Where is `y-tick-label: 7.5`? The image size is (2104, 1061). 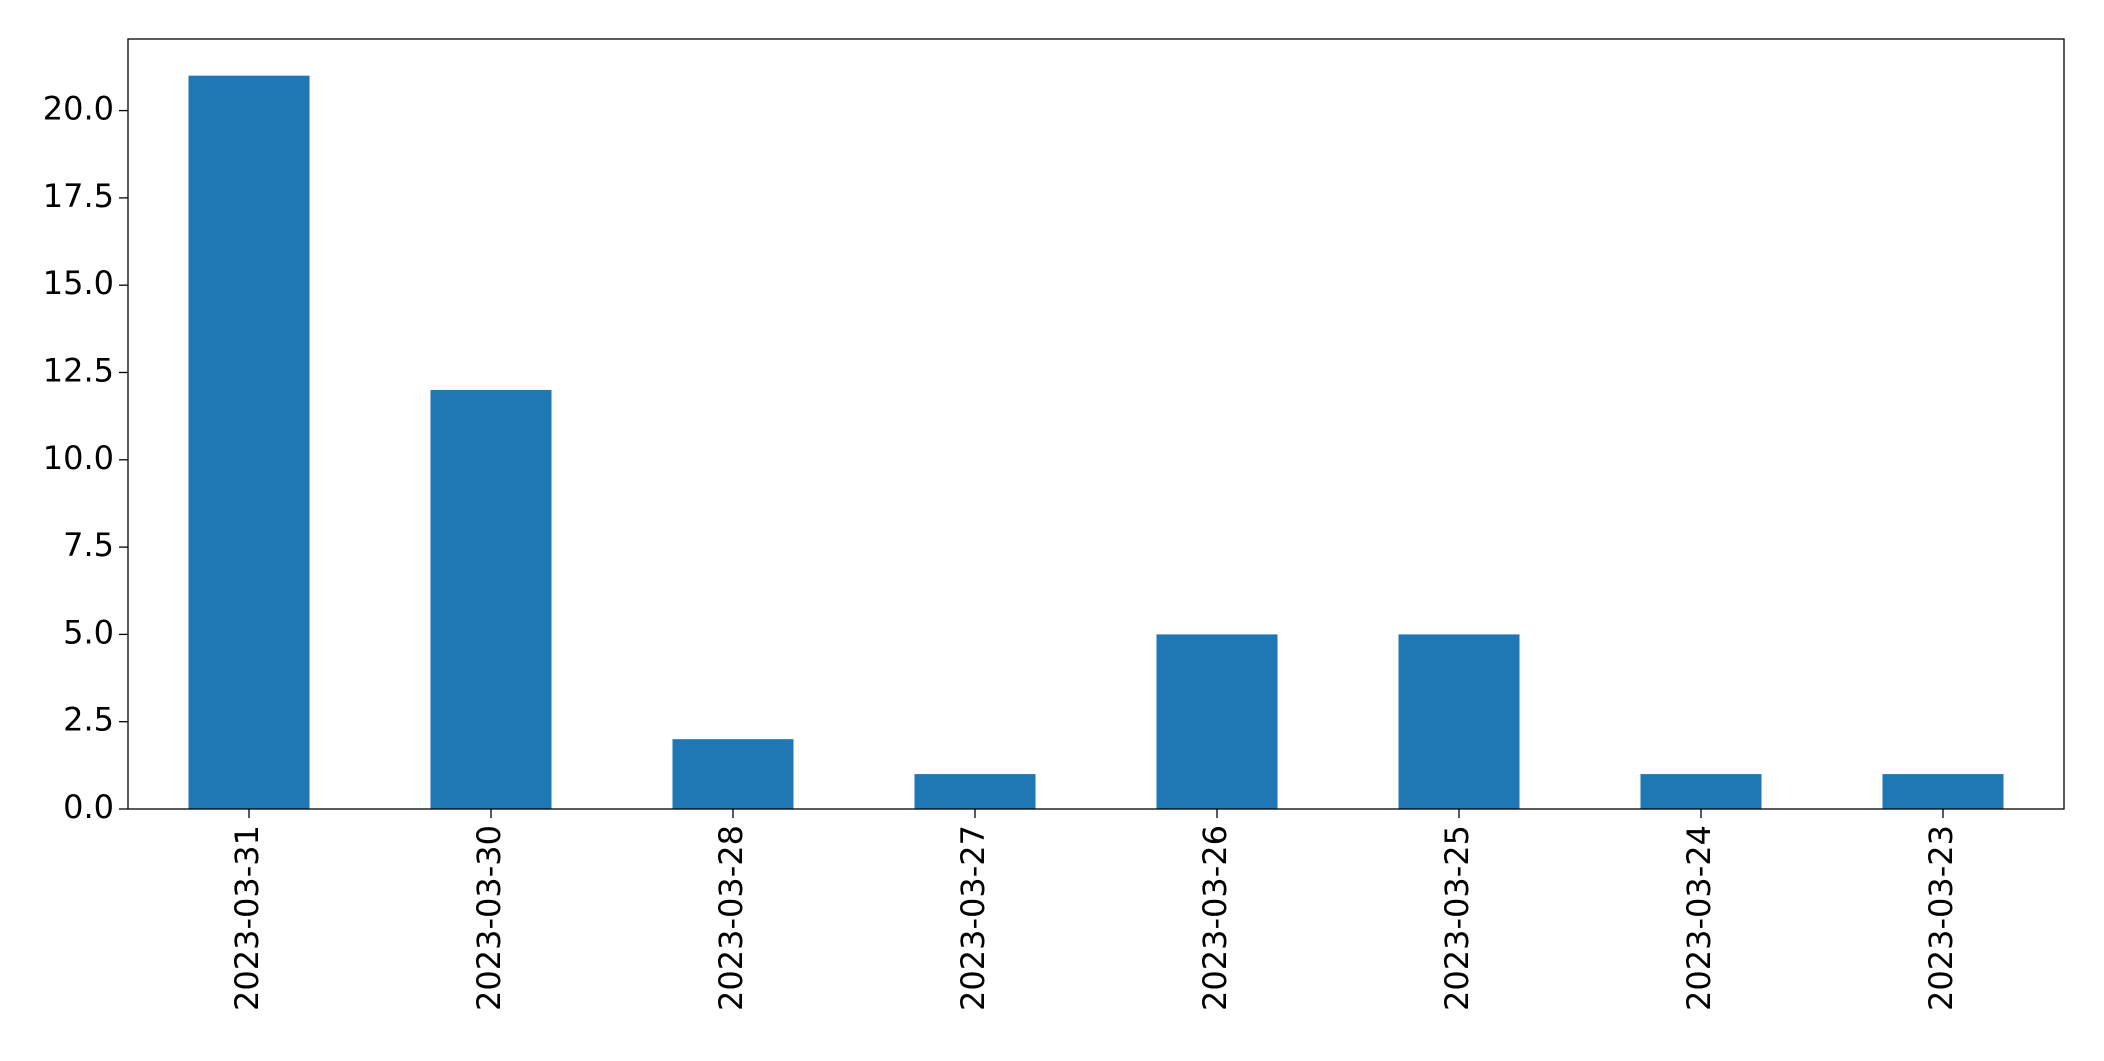 y-tick-label: 7.5 is located at coordinates (88, 545).